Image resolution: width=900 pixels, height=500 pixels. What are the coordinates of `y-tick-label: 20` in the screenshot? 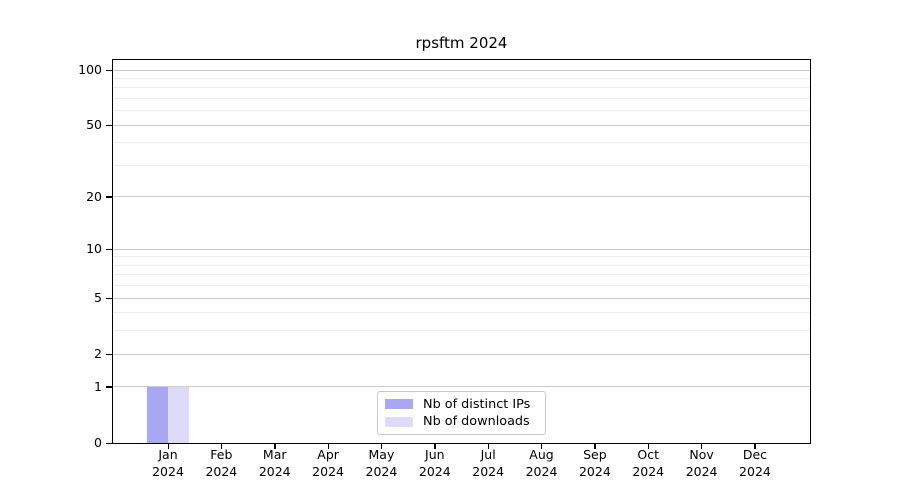 It's located at (94, 196).